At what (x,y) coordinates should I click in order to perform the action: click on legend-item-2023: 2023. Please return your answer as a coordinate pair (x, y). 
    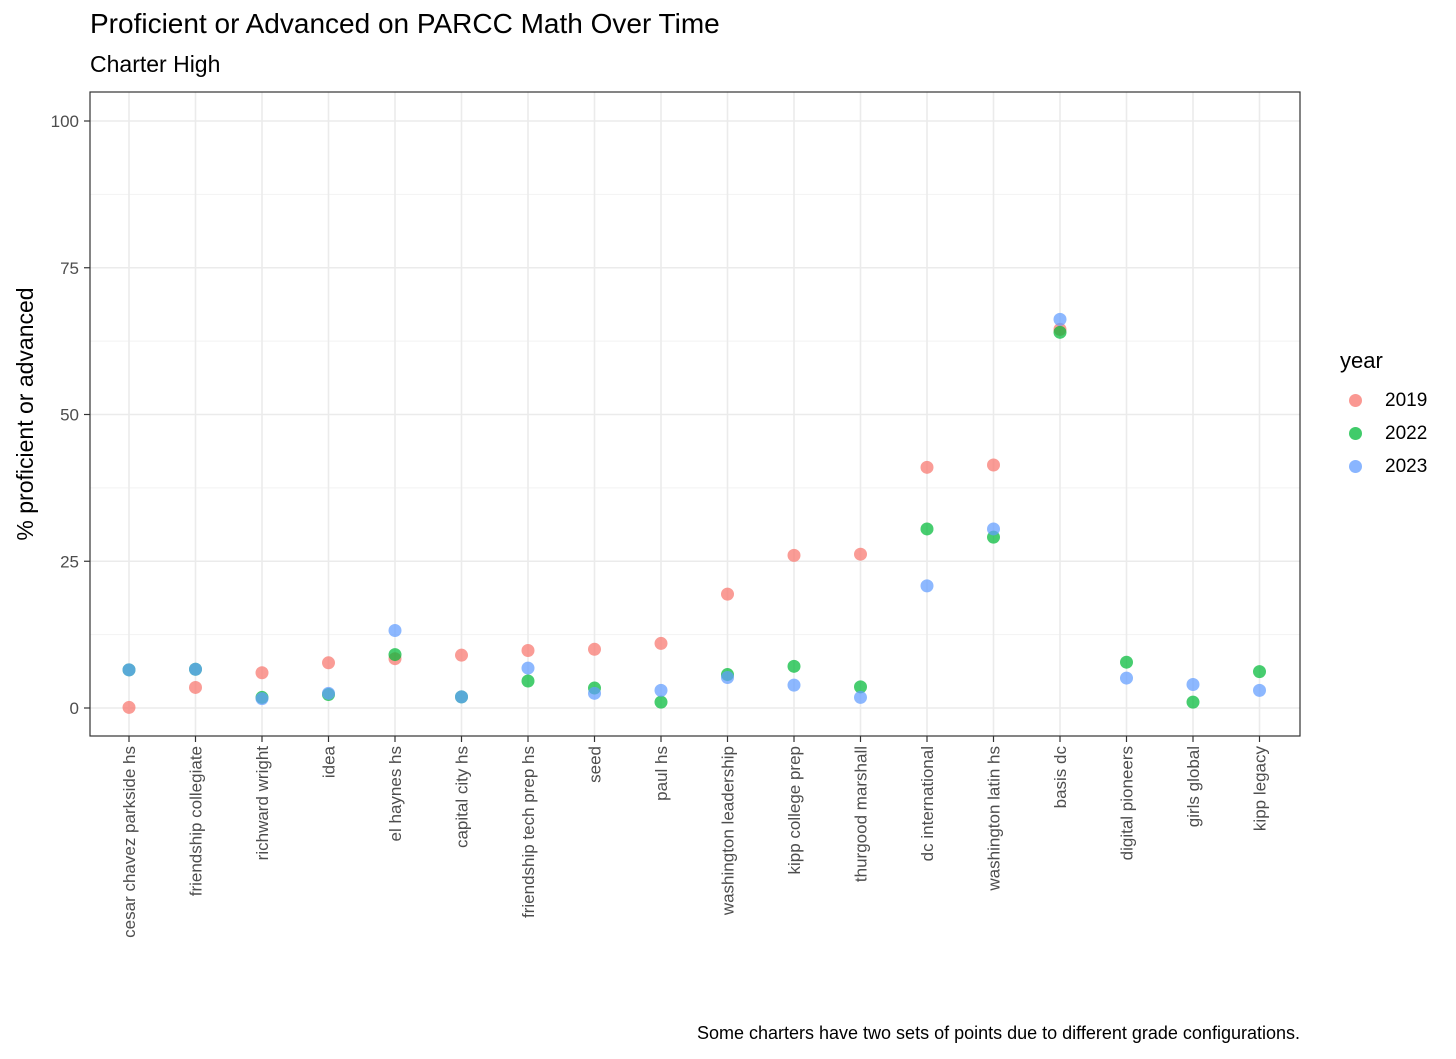
    Looking at the image, I should click on (1383, 466).